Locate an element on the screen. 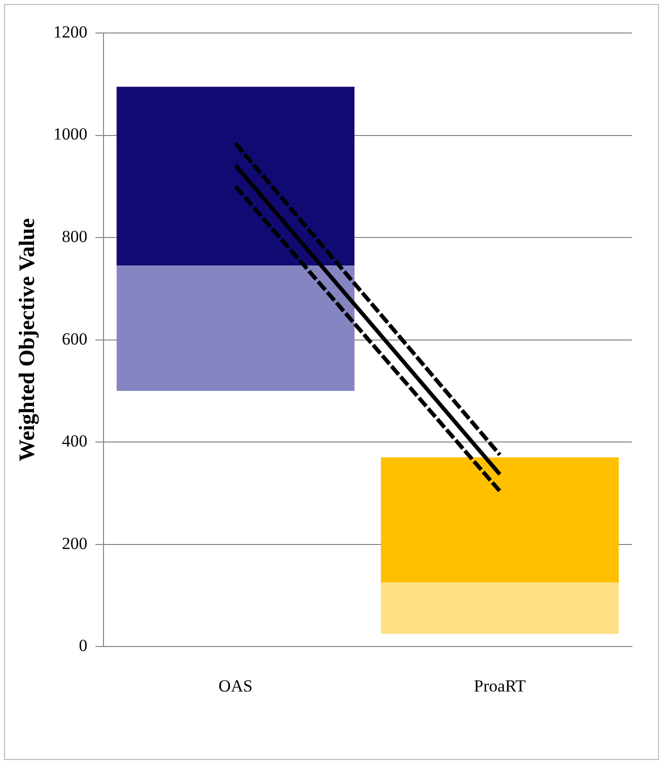 This screenshot has width=663, height=764. y-tick-label: 1000 is located at coordinates (70, 134).